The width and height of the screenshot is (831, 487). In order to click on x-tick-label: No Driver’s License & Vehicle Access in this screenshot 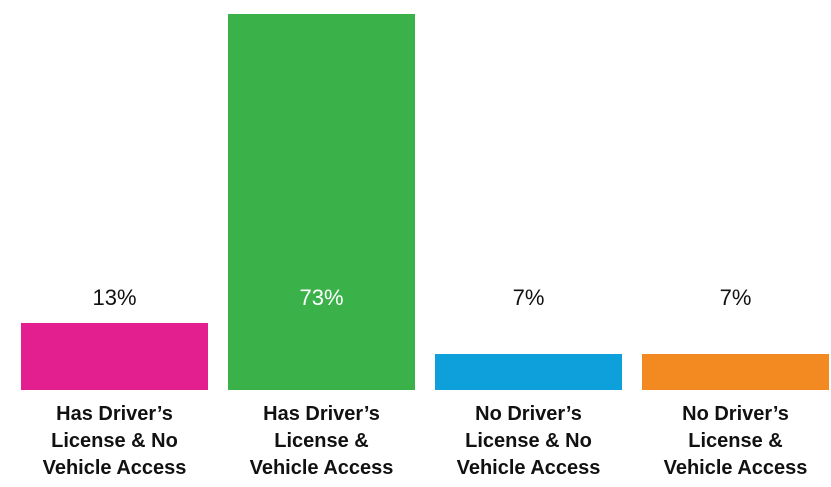, I will do `click(735, 441)`.